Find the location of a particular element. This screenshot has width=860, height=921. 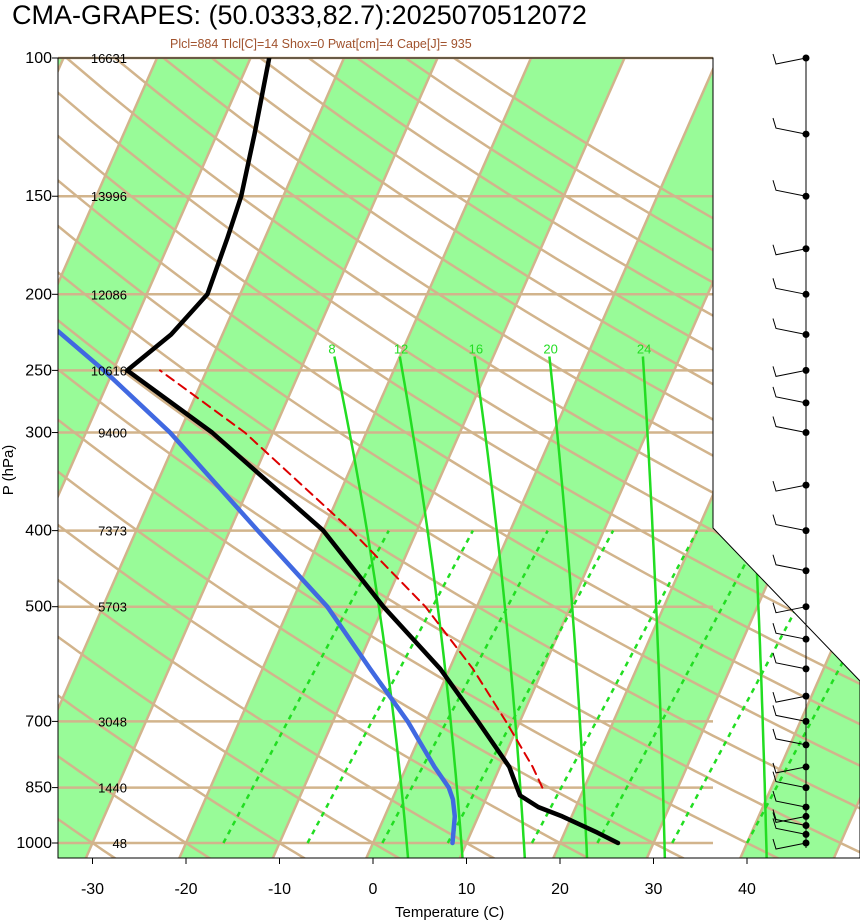

moist-adiabat-label: 32 is located at coordinates (850, 348).